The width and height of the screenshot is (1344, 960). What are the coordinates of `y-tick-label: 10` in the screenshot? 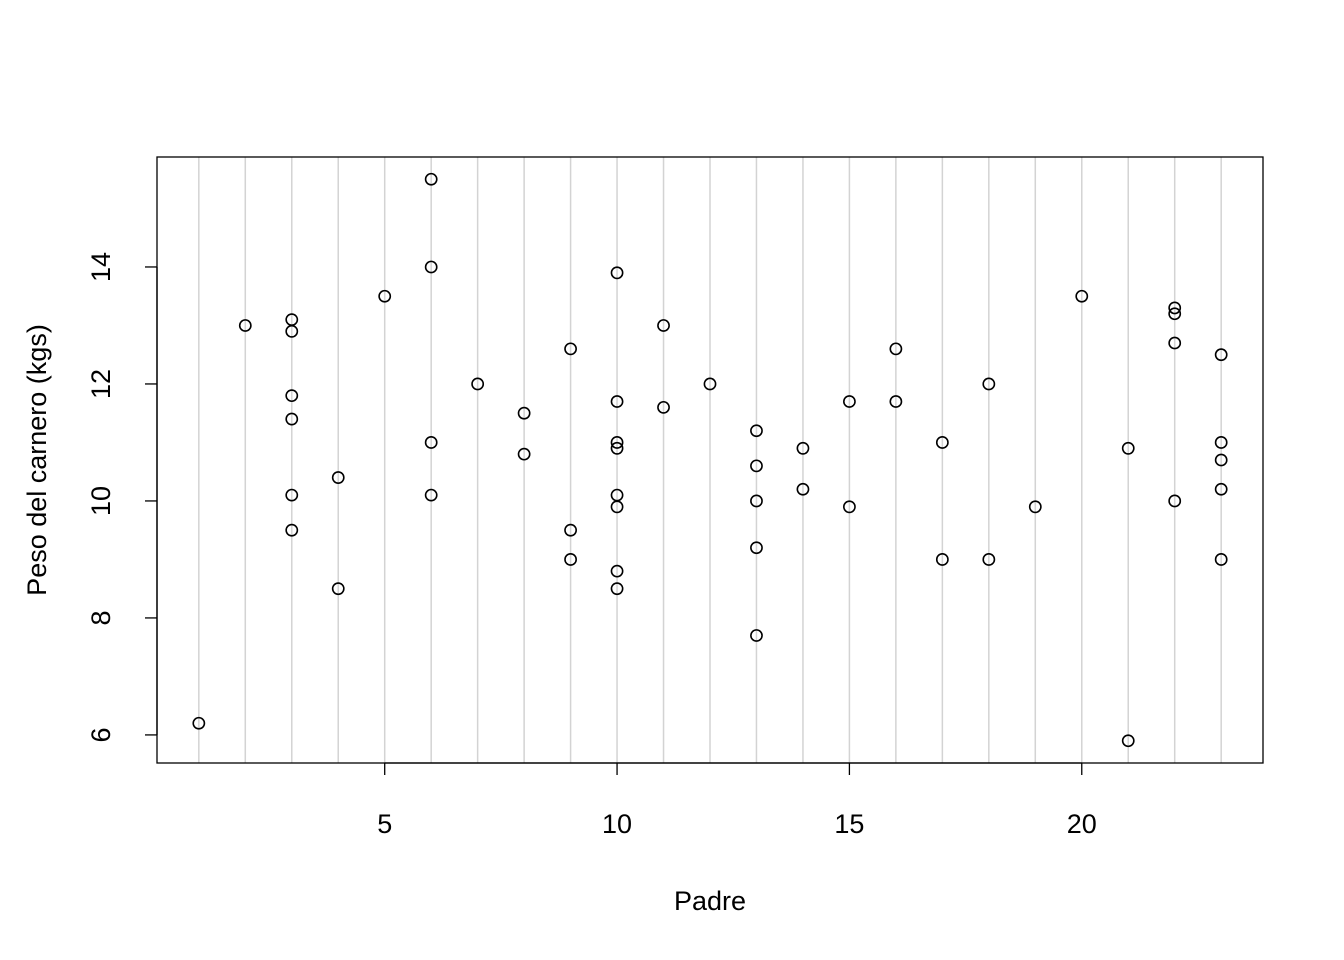 It's located at (101, 501).